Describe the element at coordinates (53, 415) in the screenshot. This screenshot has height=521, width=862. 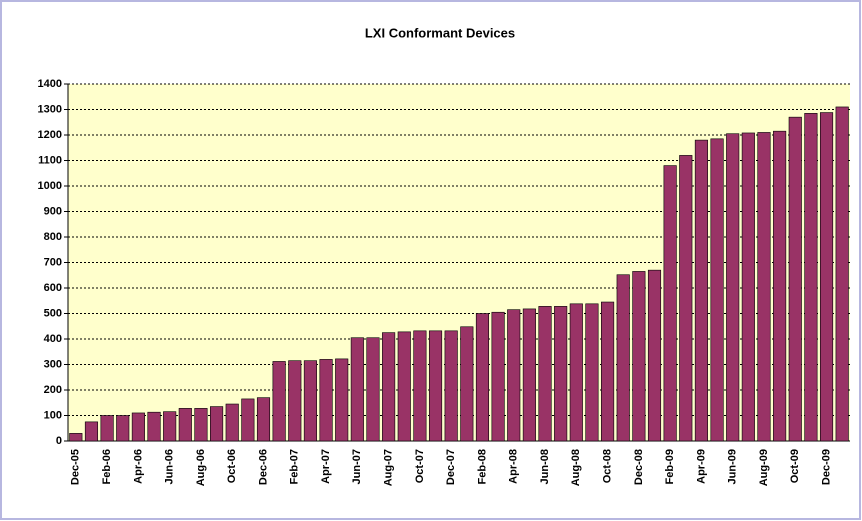
I see `y-tick-label: 100` at that location.